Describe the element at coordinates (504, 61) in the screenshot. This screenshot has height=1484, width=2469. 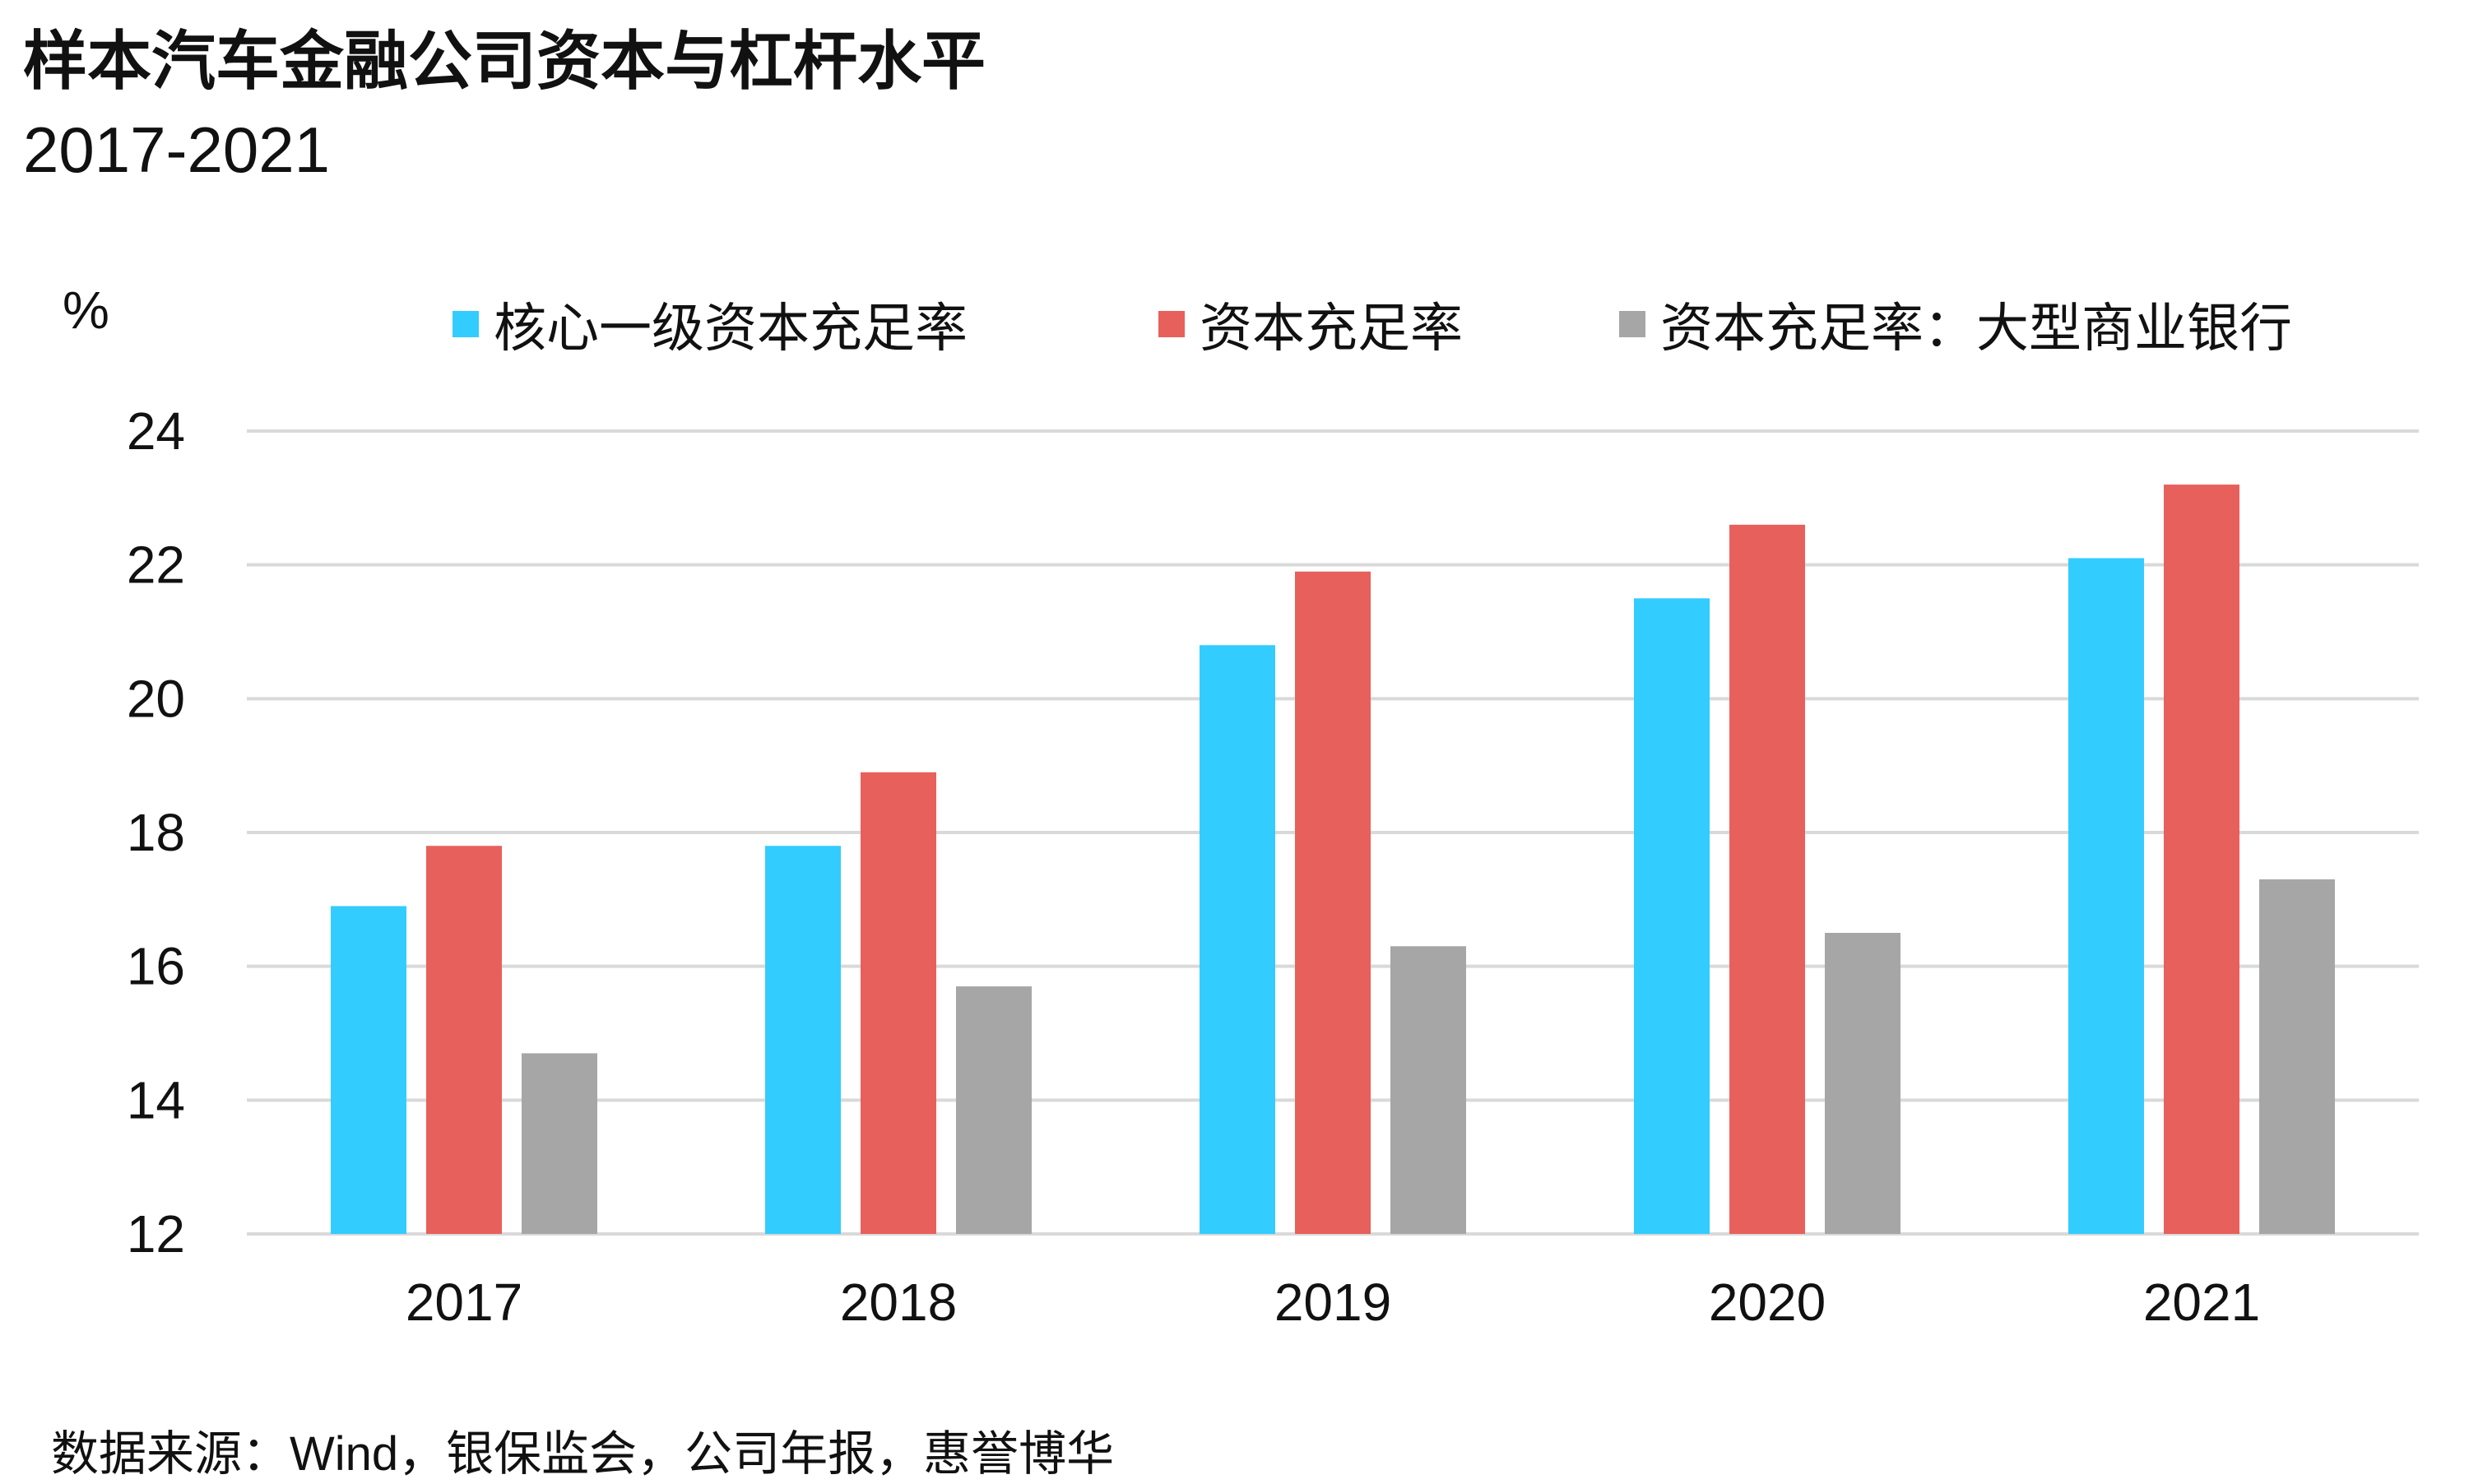
I see `chart-title: 样本汽车金融公司资本与杠杆水平` at that location.